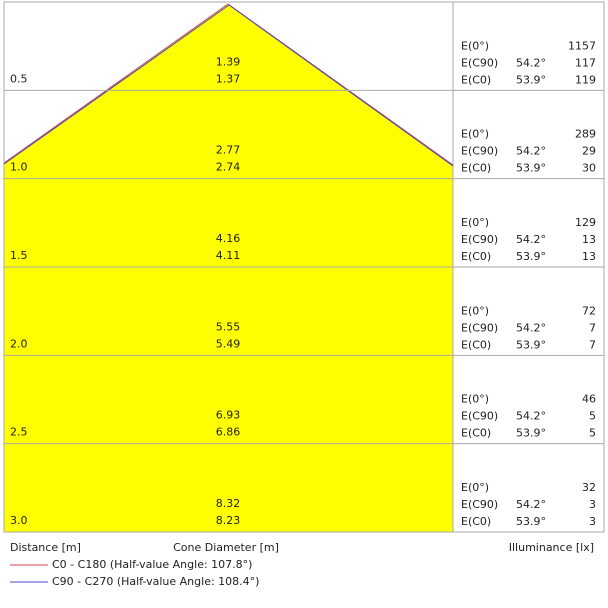 The height and width of the screenshot is (608, 608). What do you see at coordinates (589, 310) in the screenshot?
I see `illuminance: 72` at bounding box center [589, 310].